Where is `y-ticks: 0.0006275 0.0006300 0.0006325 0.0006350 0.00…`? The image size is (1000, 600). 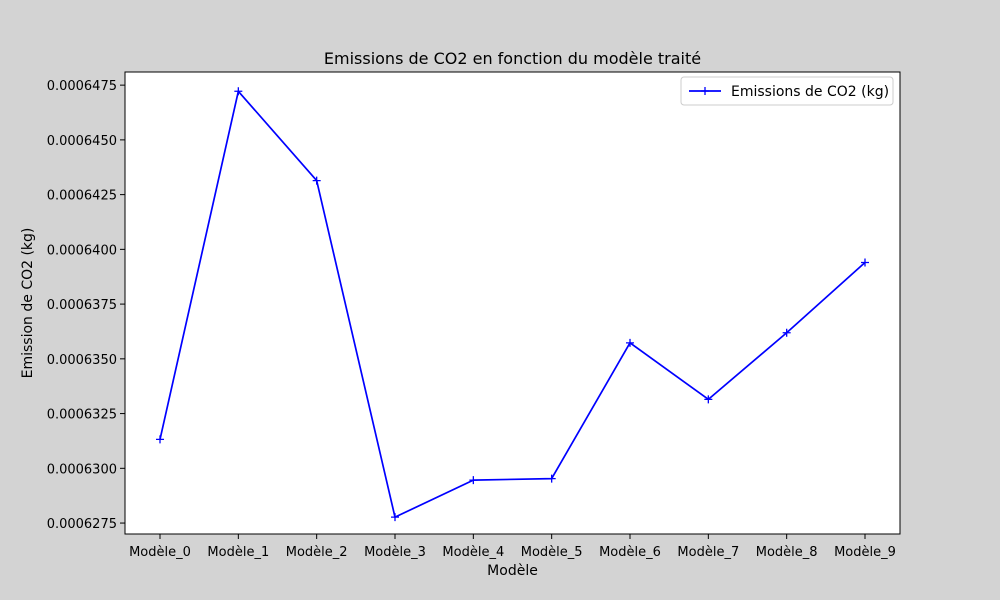
y-ticks: 0.0006275 0.0006300 0.0006325 0.0006350 0.00… is located at coordinates (86, 305).